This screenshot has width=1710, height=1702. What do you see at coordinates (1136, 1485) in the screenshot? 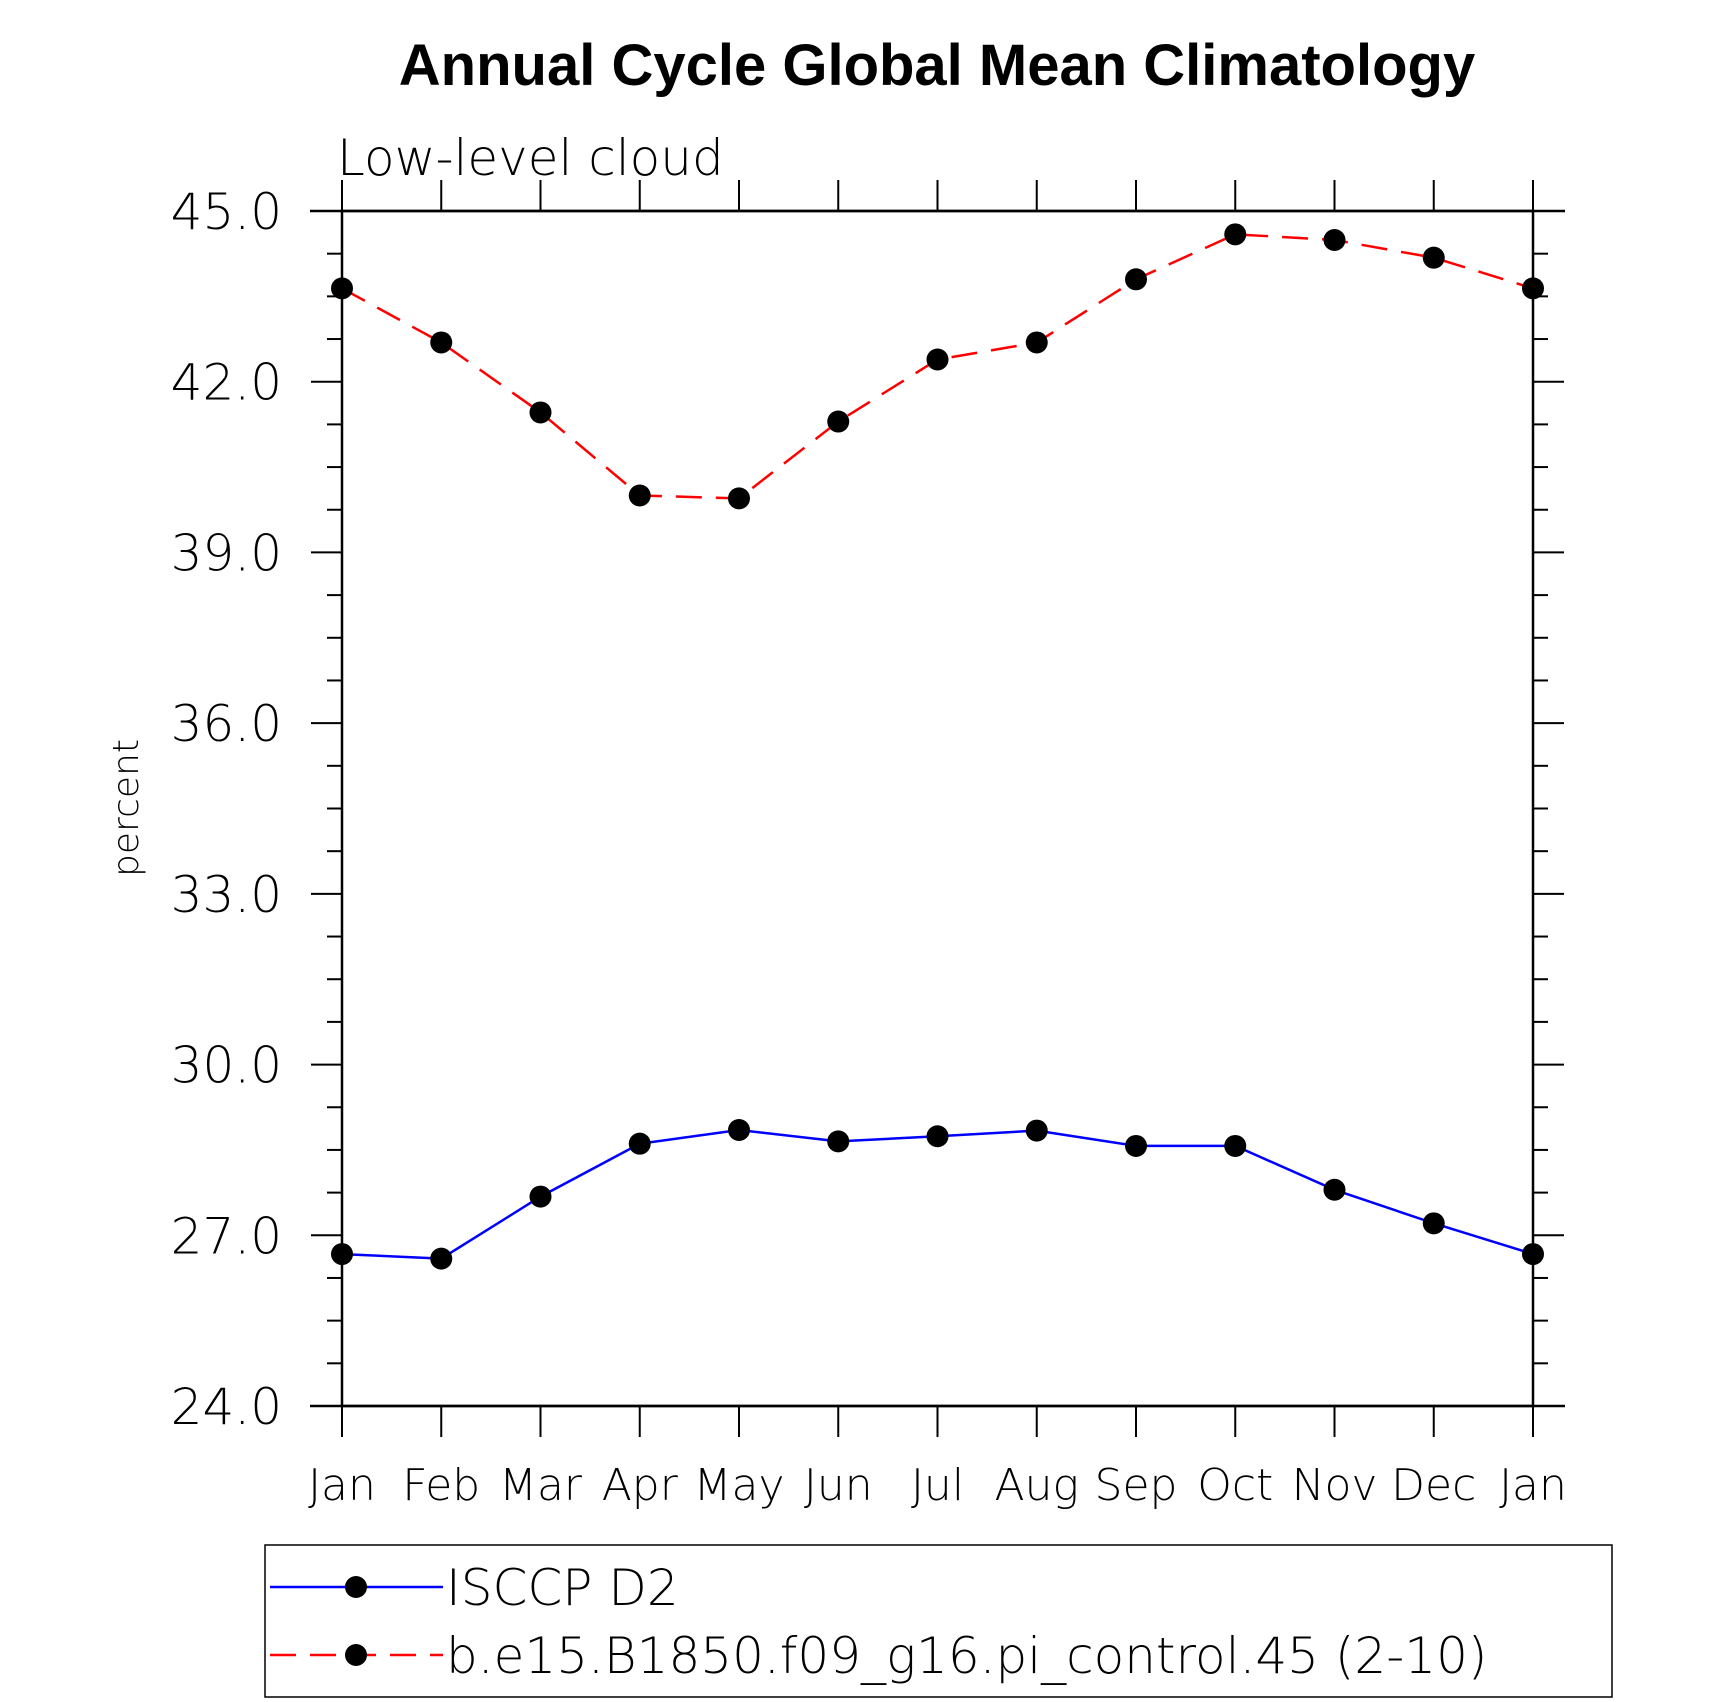
I see `x-tick-label: Sep` at bounding box center [1136, 1485].